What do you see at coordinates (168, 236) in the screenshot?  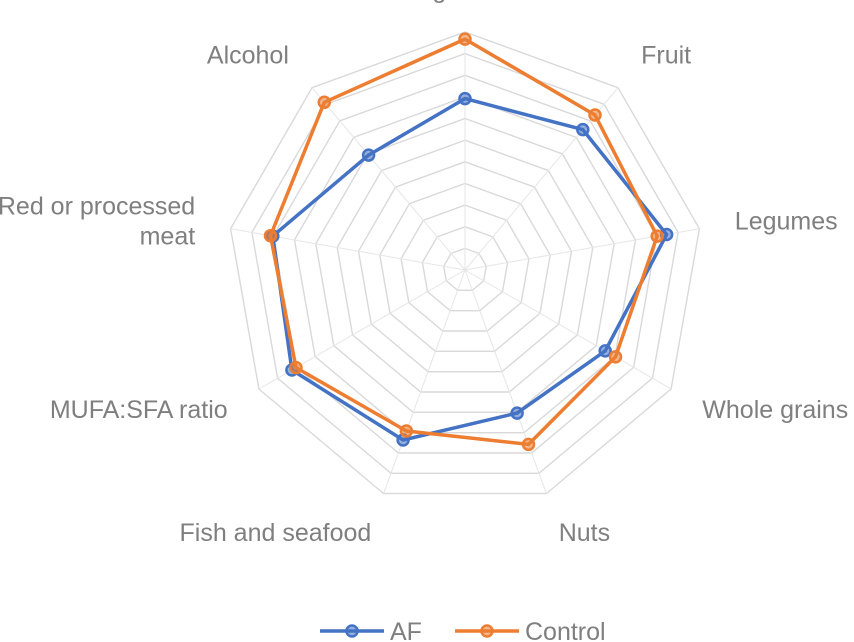 I see `axis-label-line: meat` at bounding box center [168, 236].